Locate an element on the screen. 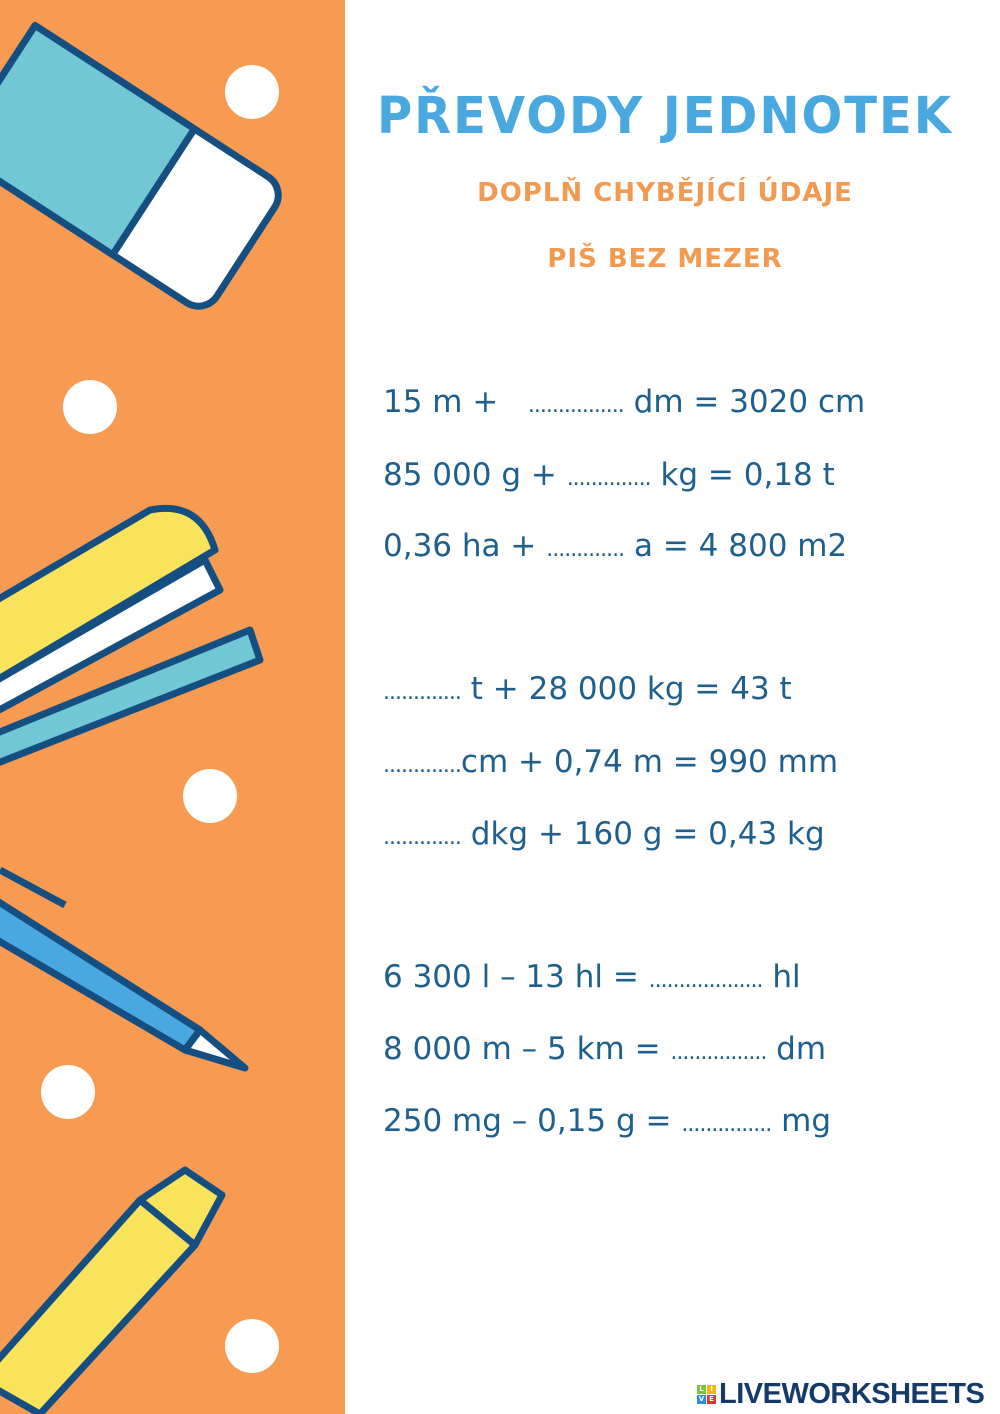 This screenshot has height=1414, width=1000. highlighter-icon is located at coordinates (113, 1290).